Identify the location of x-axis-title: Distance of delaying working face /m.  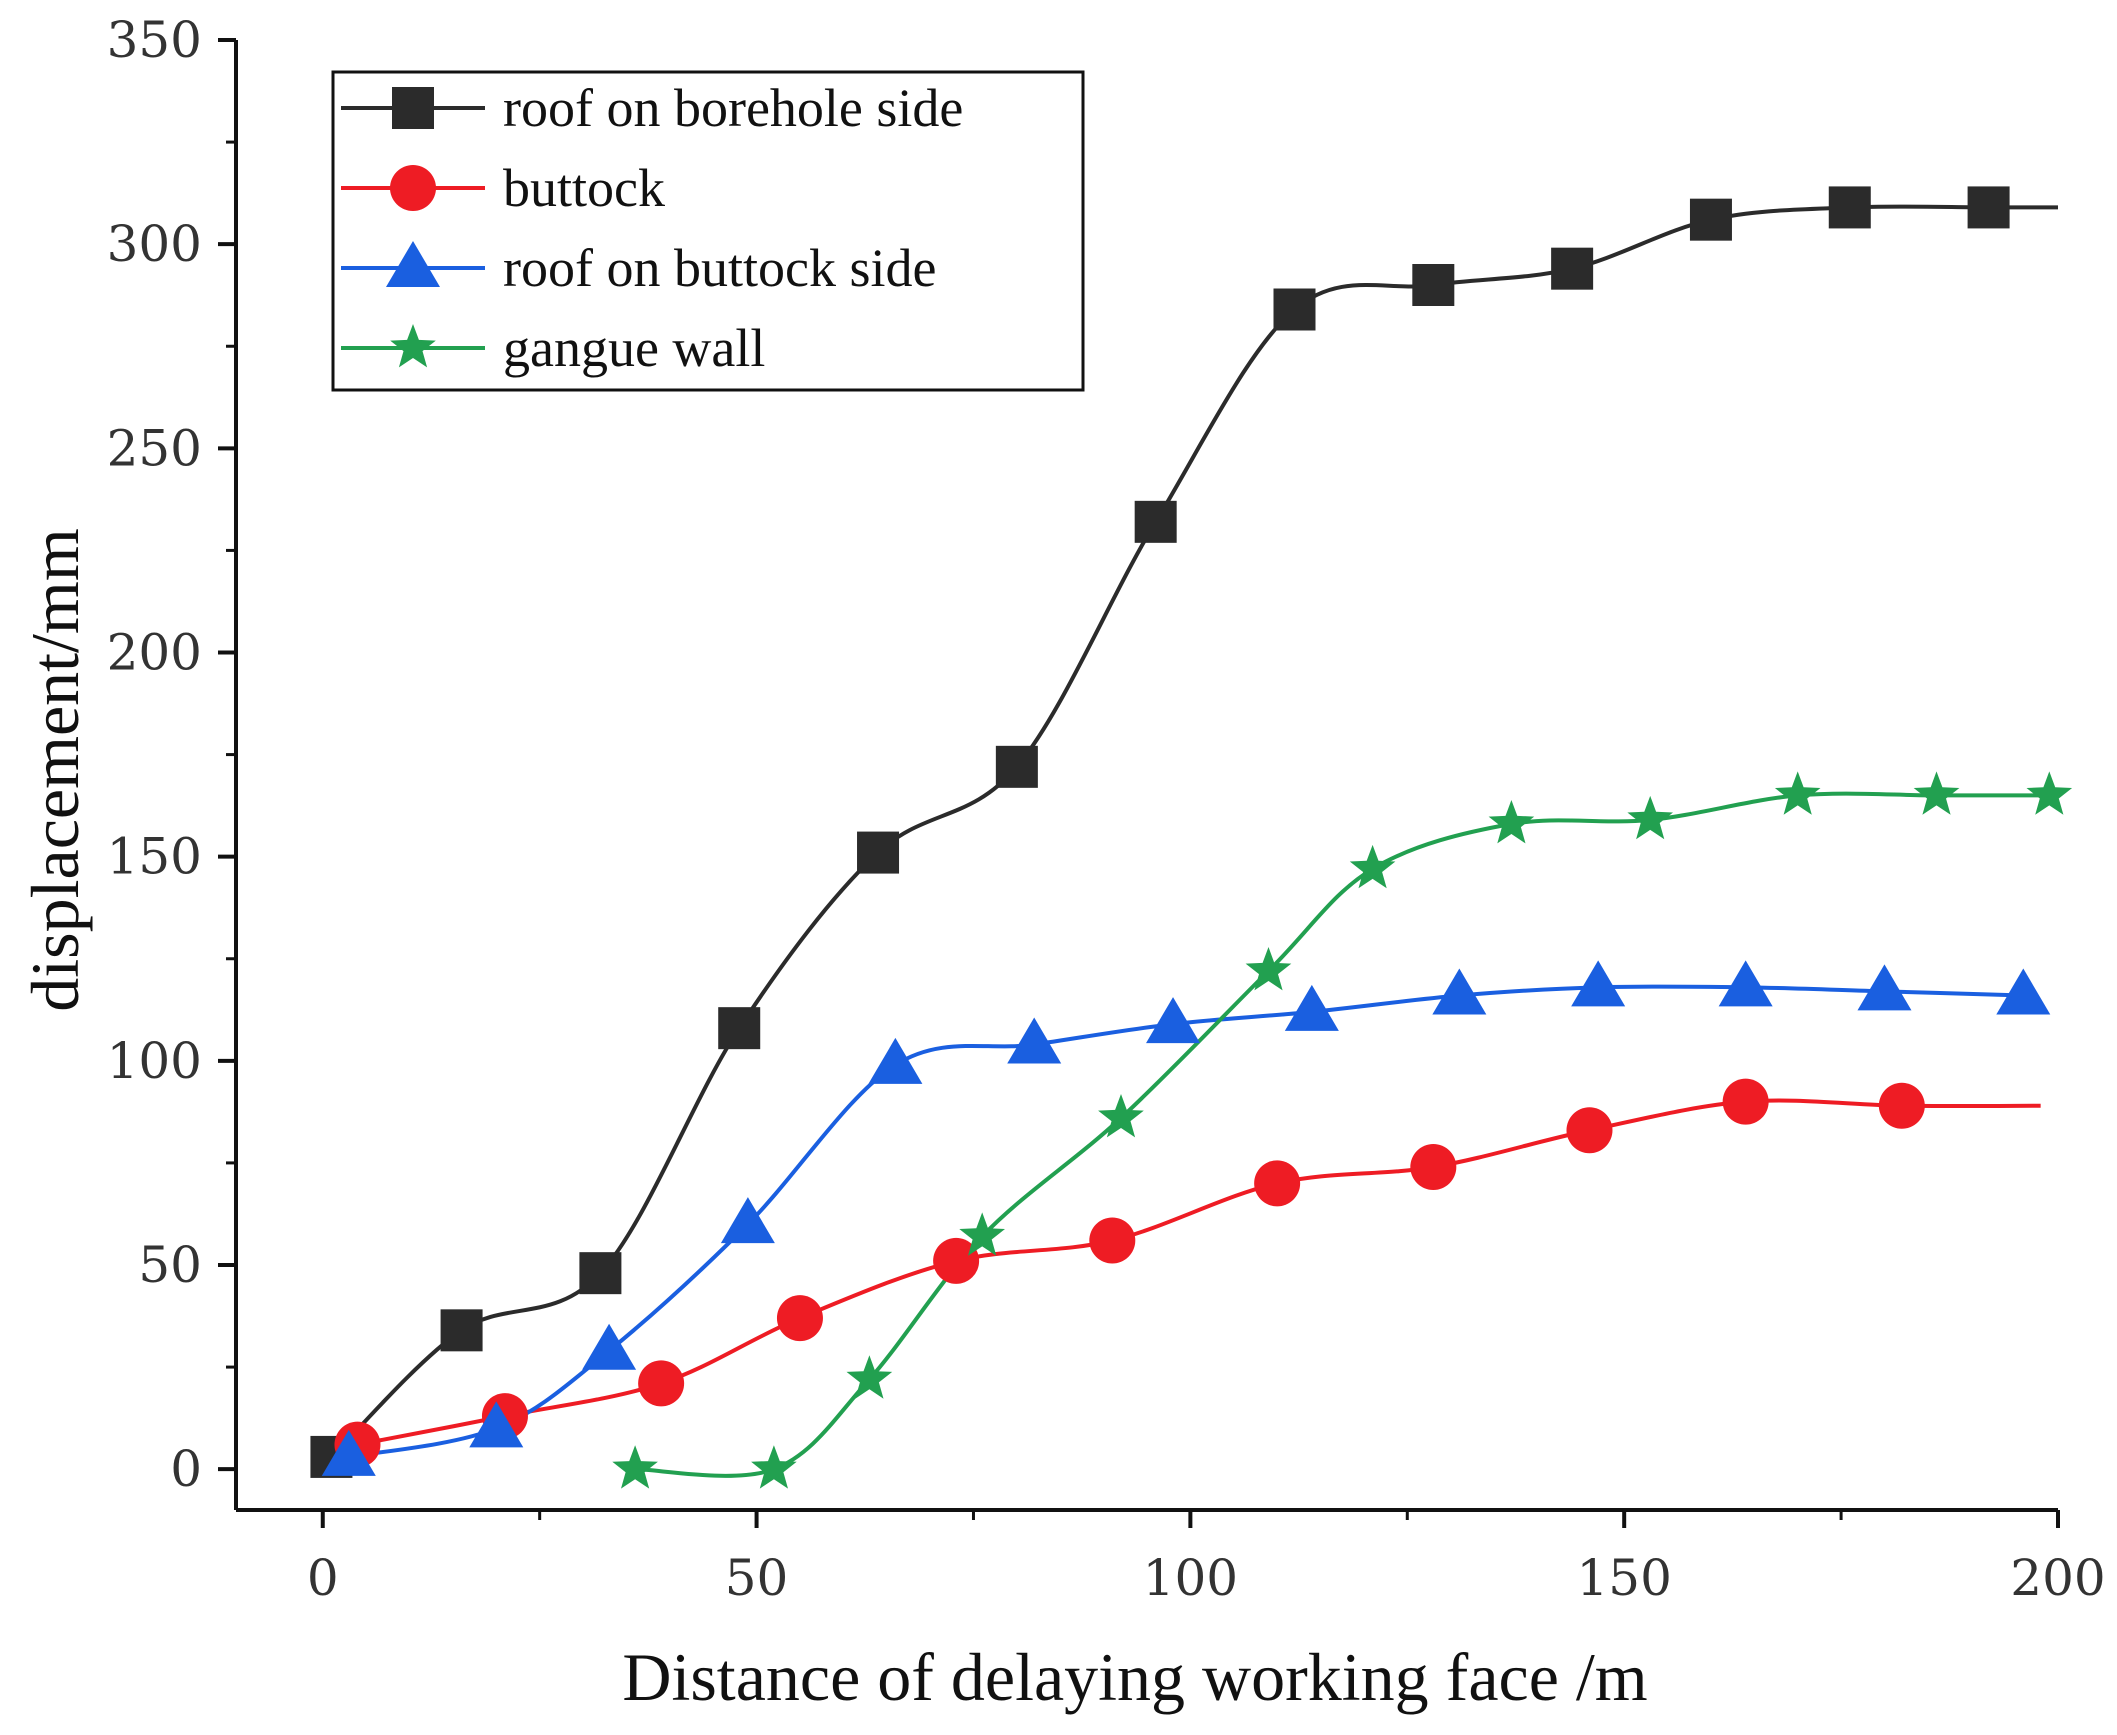
(1134, 1677).